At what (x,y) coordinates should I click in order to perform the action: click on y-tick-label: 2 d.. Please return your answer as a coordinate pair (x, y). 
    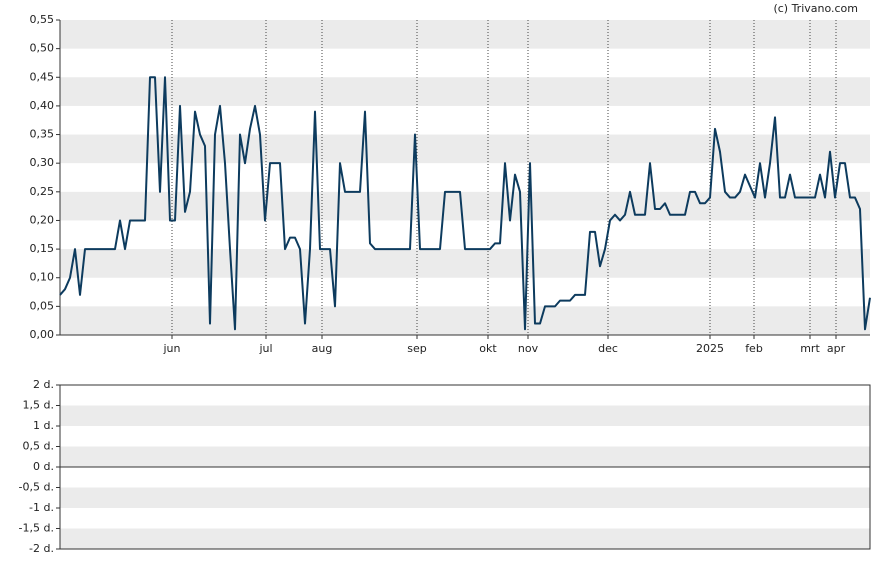
    Looking at the image, I should click on (43, 384).